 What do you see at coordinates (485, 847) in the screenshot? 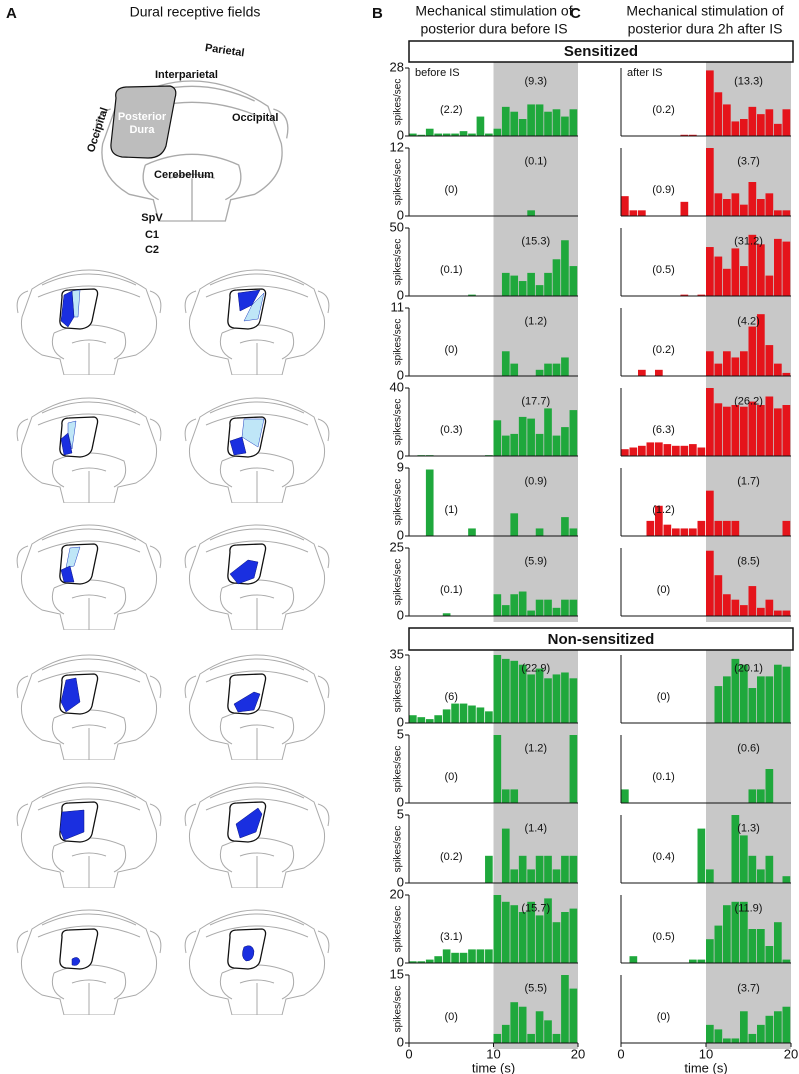
I see `histogram: 0 5 spikes/sec (0.2) (1.4)` at bounding box center [485, 847].